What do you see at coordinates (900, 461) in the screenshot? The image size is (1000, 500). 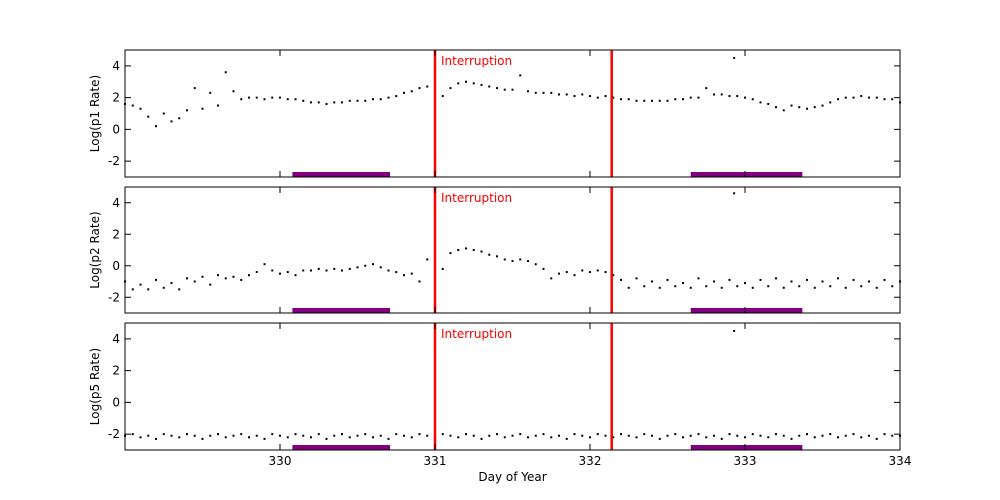 I see `x-tick-label: 334` at bounding box center [900, 461].